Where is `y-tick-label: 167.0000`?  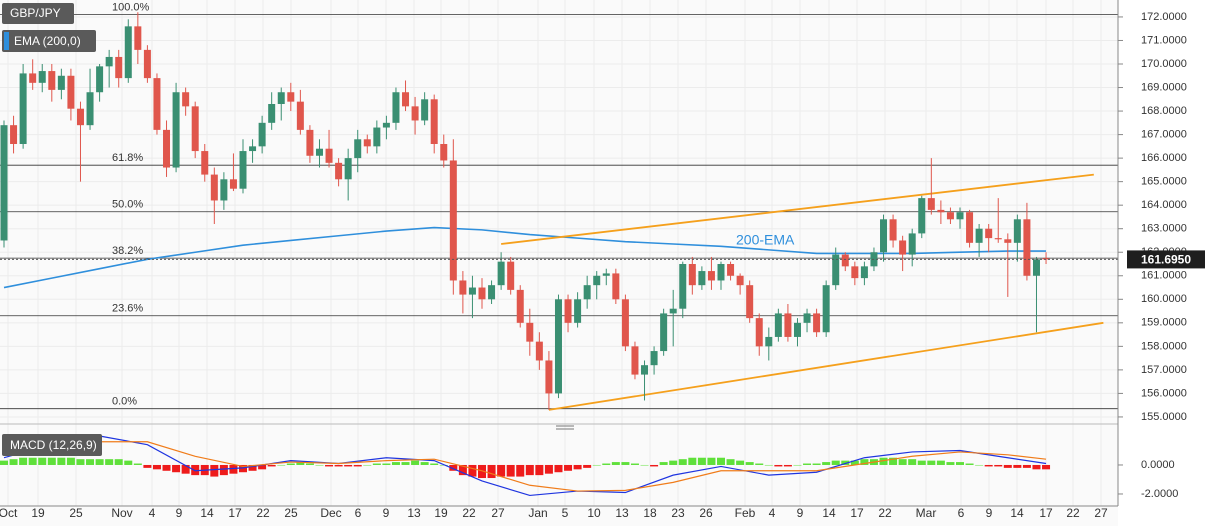 y-tick-label: 167.0000 is located at coordinates (1164, 134).